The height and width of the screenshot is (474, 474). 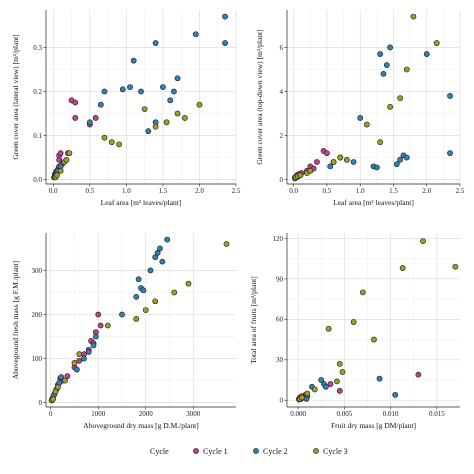 What do you see at coordinates (249, 451) in the screenshot?
I see `legend: Cycle Cycle 1 Cycle 2 Cycle 3` at bounding box center [249, 451].